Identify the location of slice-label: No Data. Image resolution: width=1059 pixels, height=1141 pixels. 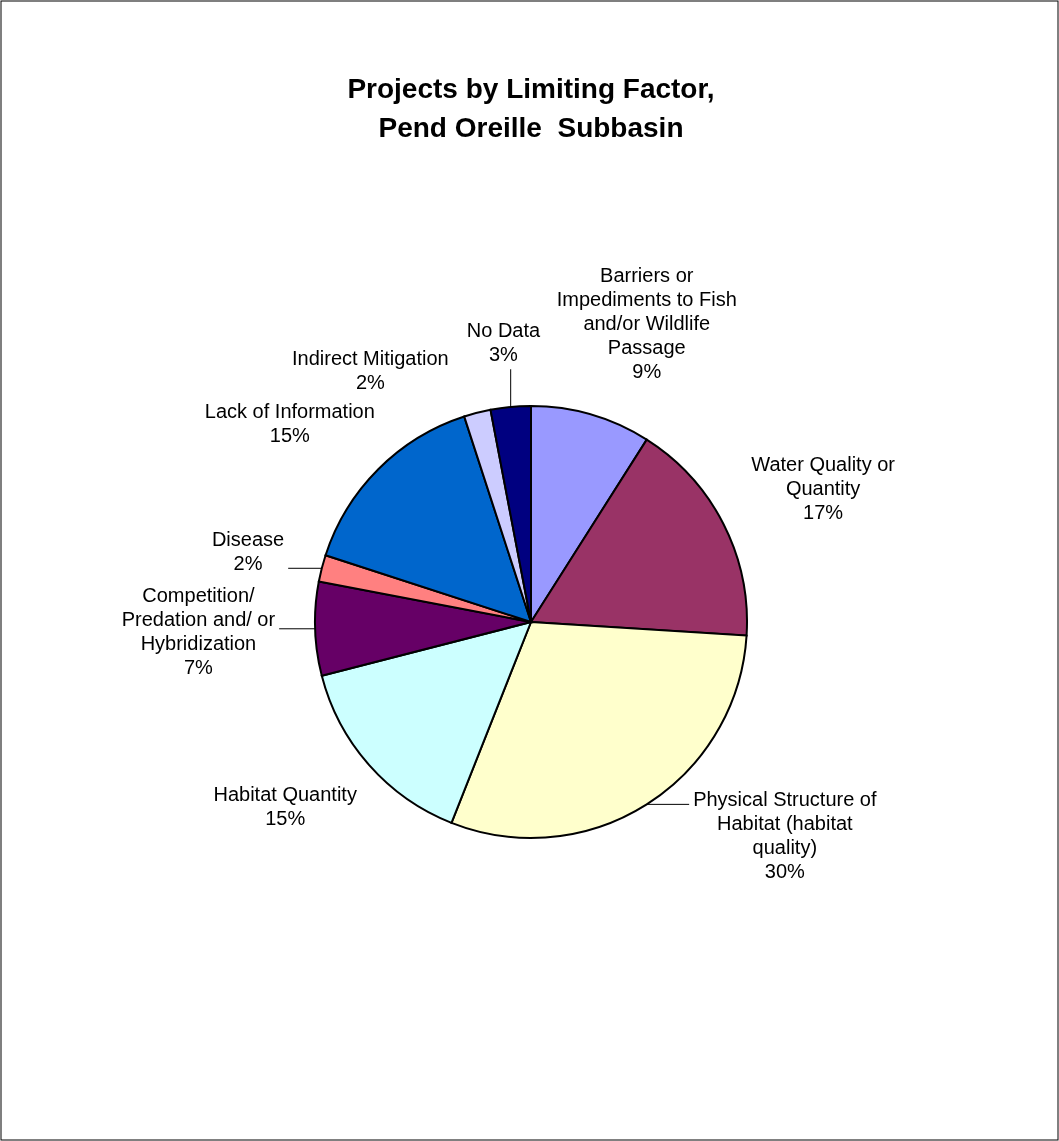
(504, 330).